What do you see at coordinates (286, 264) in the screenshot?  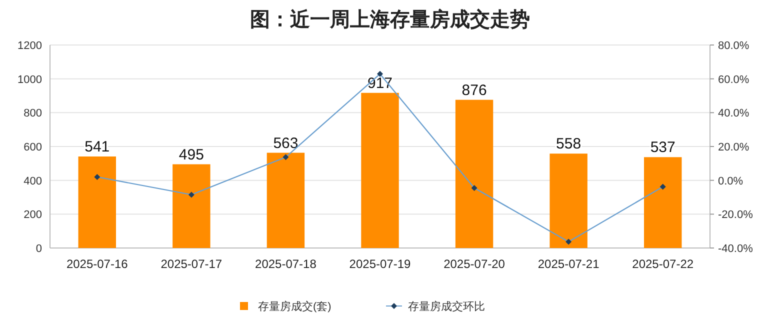 I see `x-tick-label: 2025-07-18` at bounding box center [286, 264].